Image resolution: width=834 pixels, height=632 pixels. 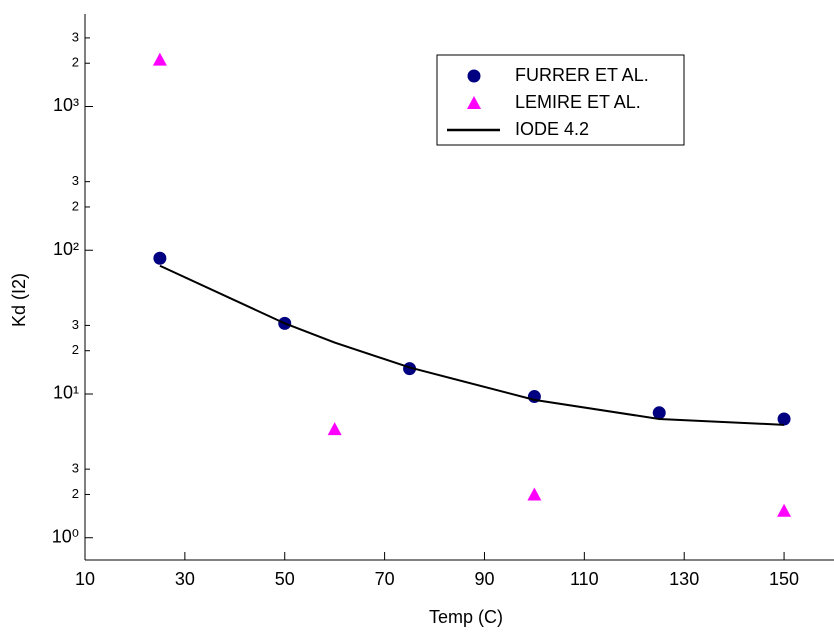 I want to click on x-tick-label: 130, so click(x=684, y=579).